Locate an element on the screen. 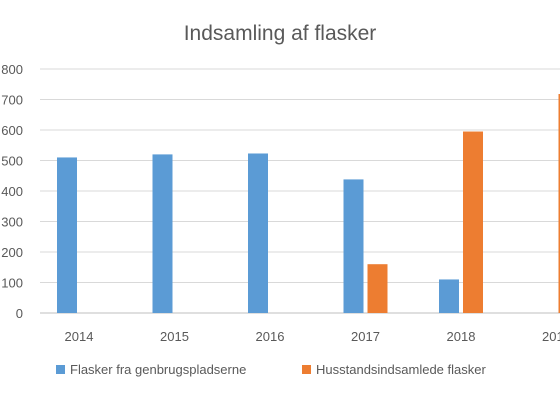  x-tick-label: 2014 is located at coordinates (79, 336).